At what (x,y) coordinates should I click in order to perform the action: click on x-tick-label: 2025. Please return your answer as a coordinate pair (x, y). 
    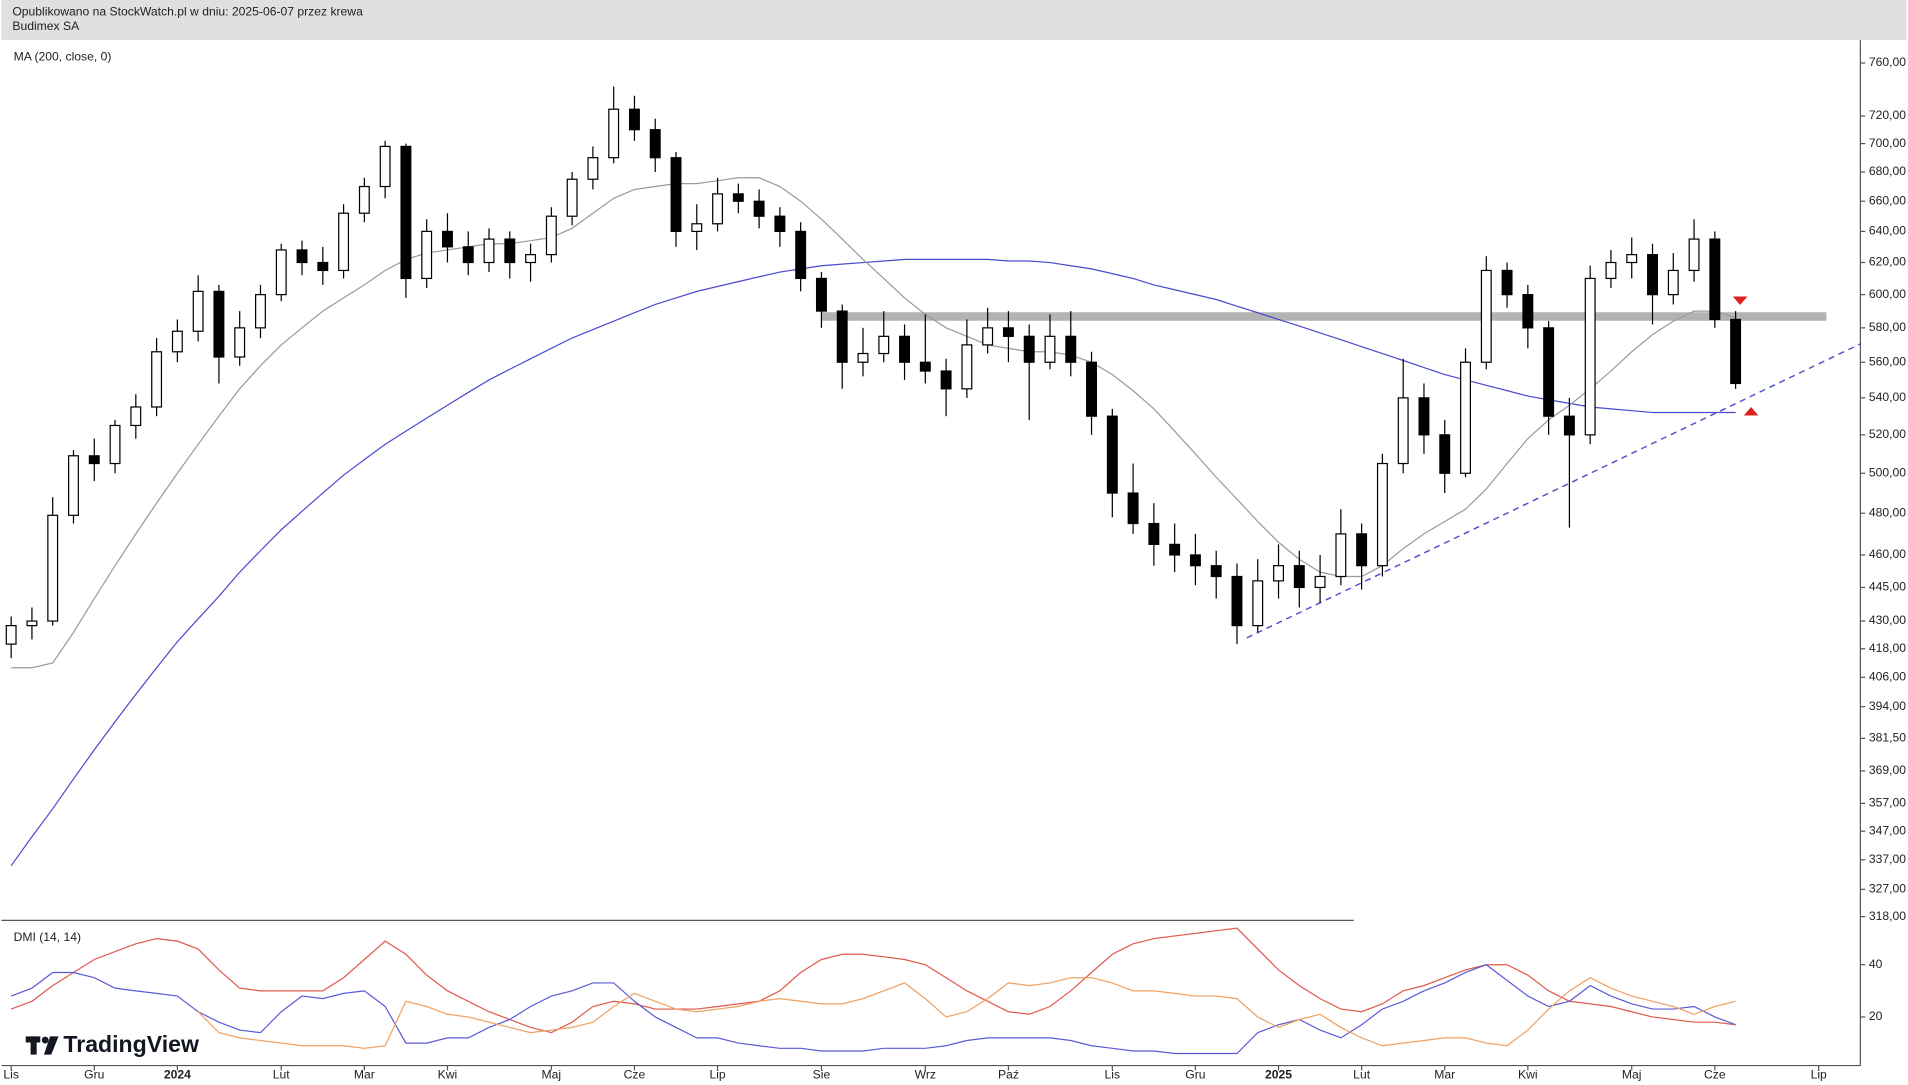
    Looking at the image, I should click on (1278, 1074).